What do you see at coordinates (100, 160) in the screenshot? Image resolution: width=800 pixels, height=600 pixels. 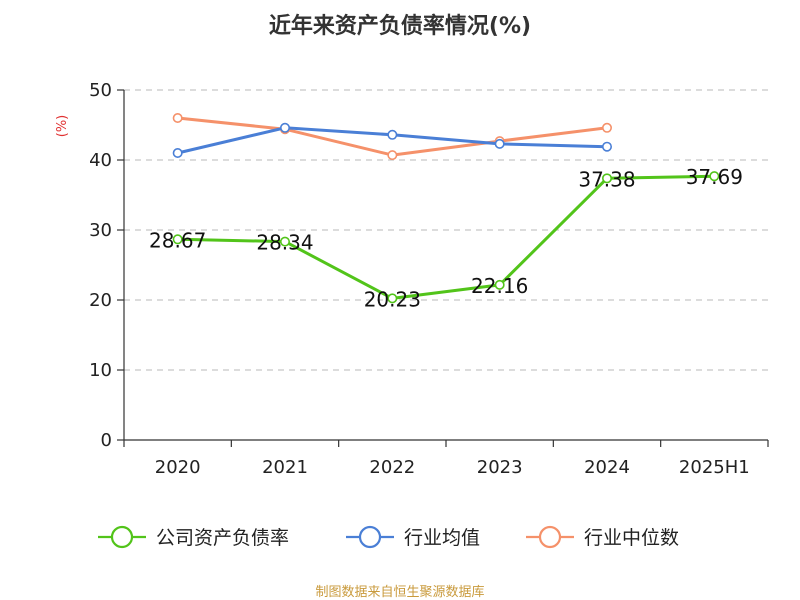 I see `y-tick-label: 40` at bounding box center [100, 160].